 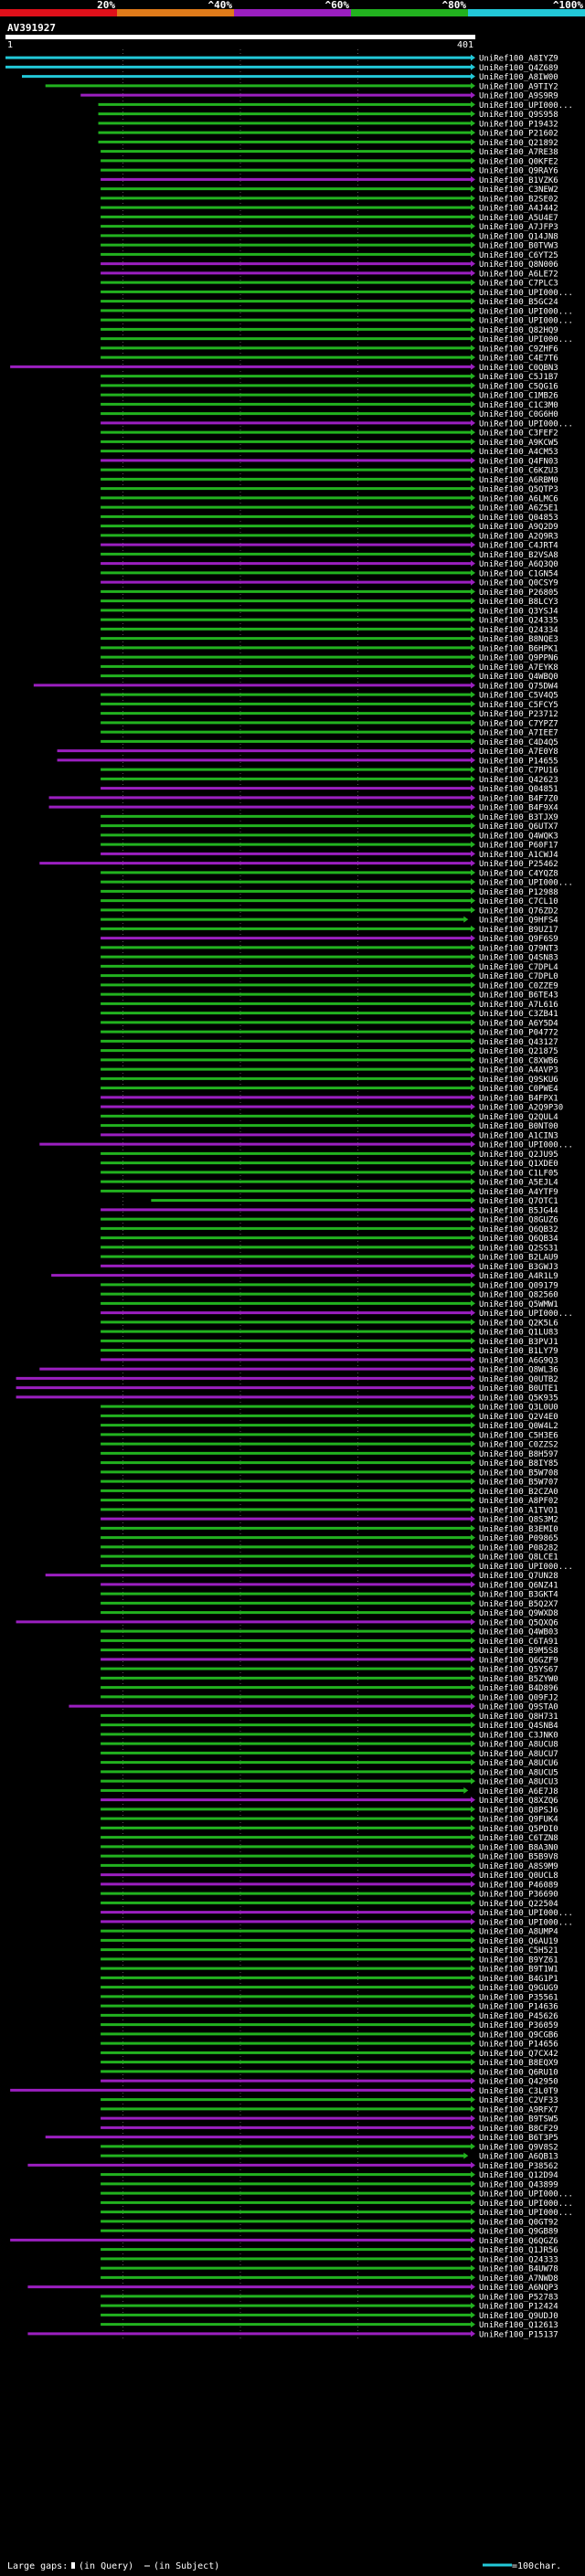 I want to click on hit-label: UniRef100_A6Z5E1, so click(x=518, y=509).